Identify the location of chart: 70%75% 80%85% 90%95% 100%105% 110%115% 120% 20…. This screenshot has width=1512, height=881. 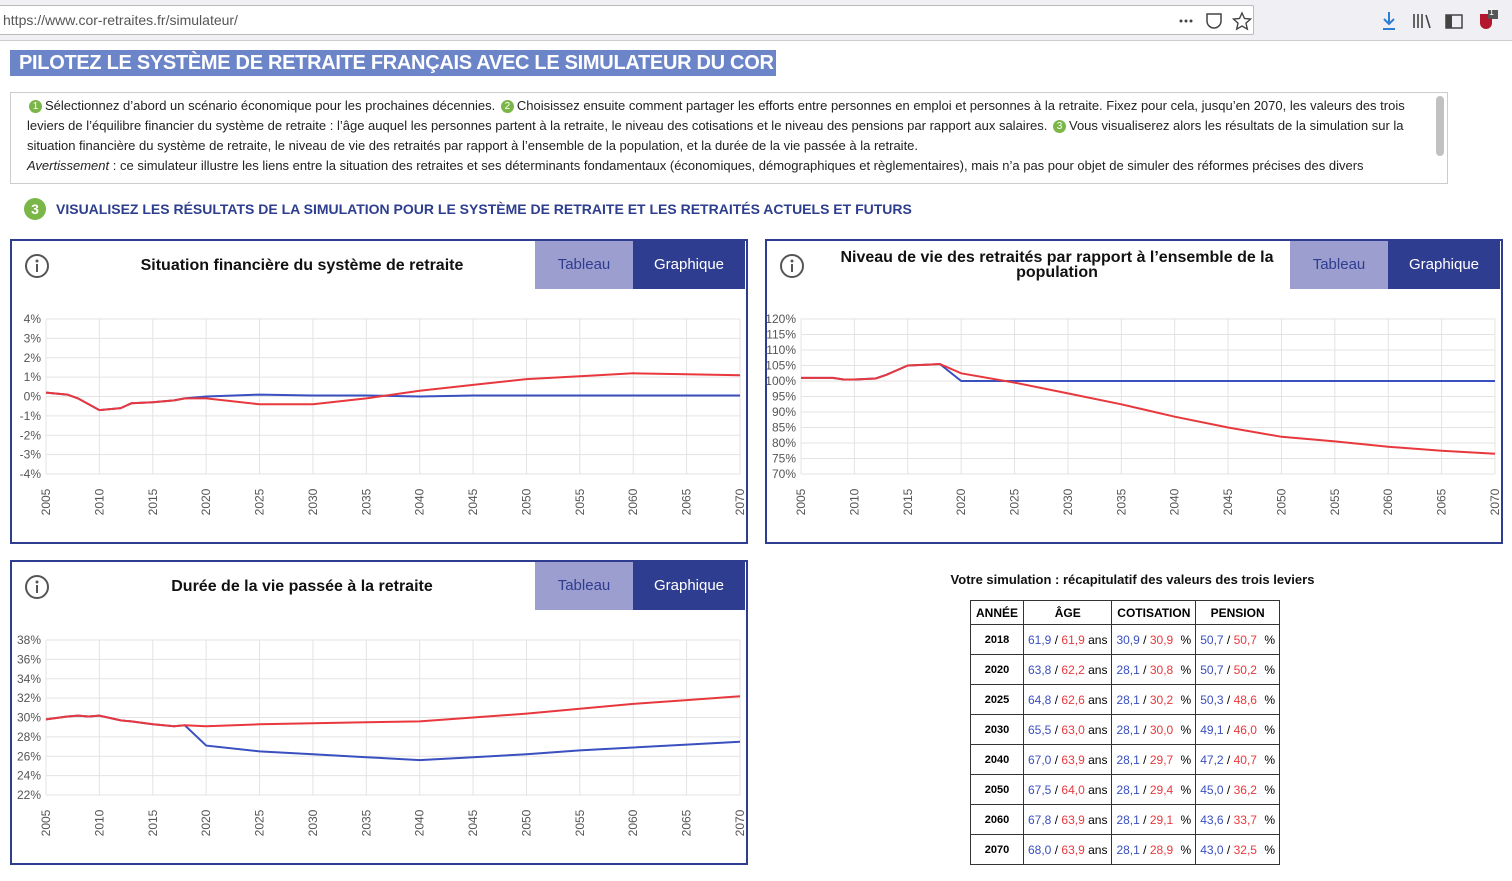
(1134, 413).